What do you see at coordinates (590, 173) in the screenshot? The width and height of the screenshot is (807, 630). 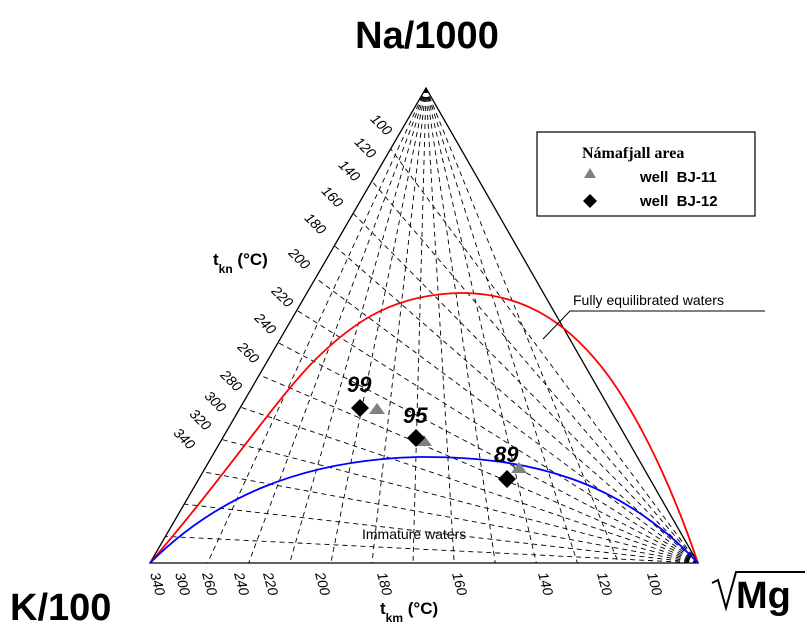 I see `triangle-icon` at bounding box center [590, 173].